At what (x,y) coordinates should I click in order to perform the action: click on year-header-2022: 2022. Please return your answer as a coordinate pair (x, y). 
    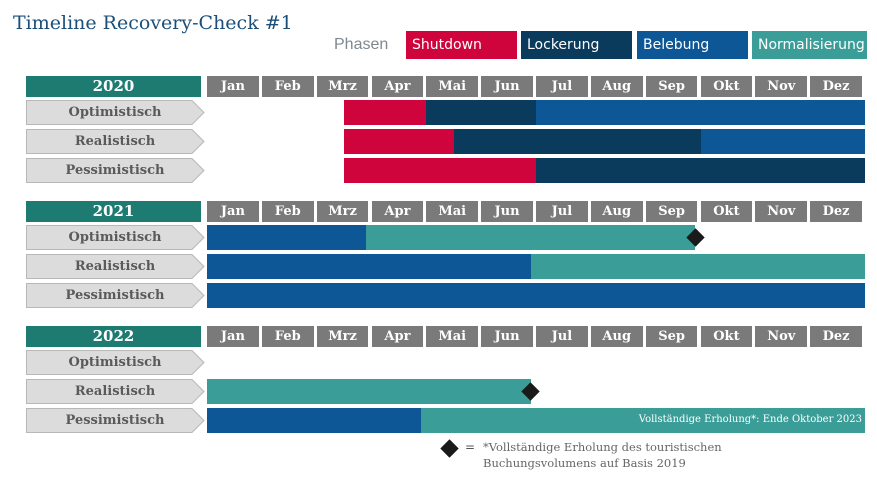
    Looking at the image, I should click on (113, 336).